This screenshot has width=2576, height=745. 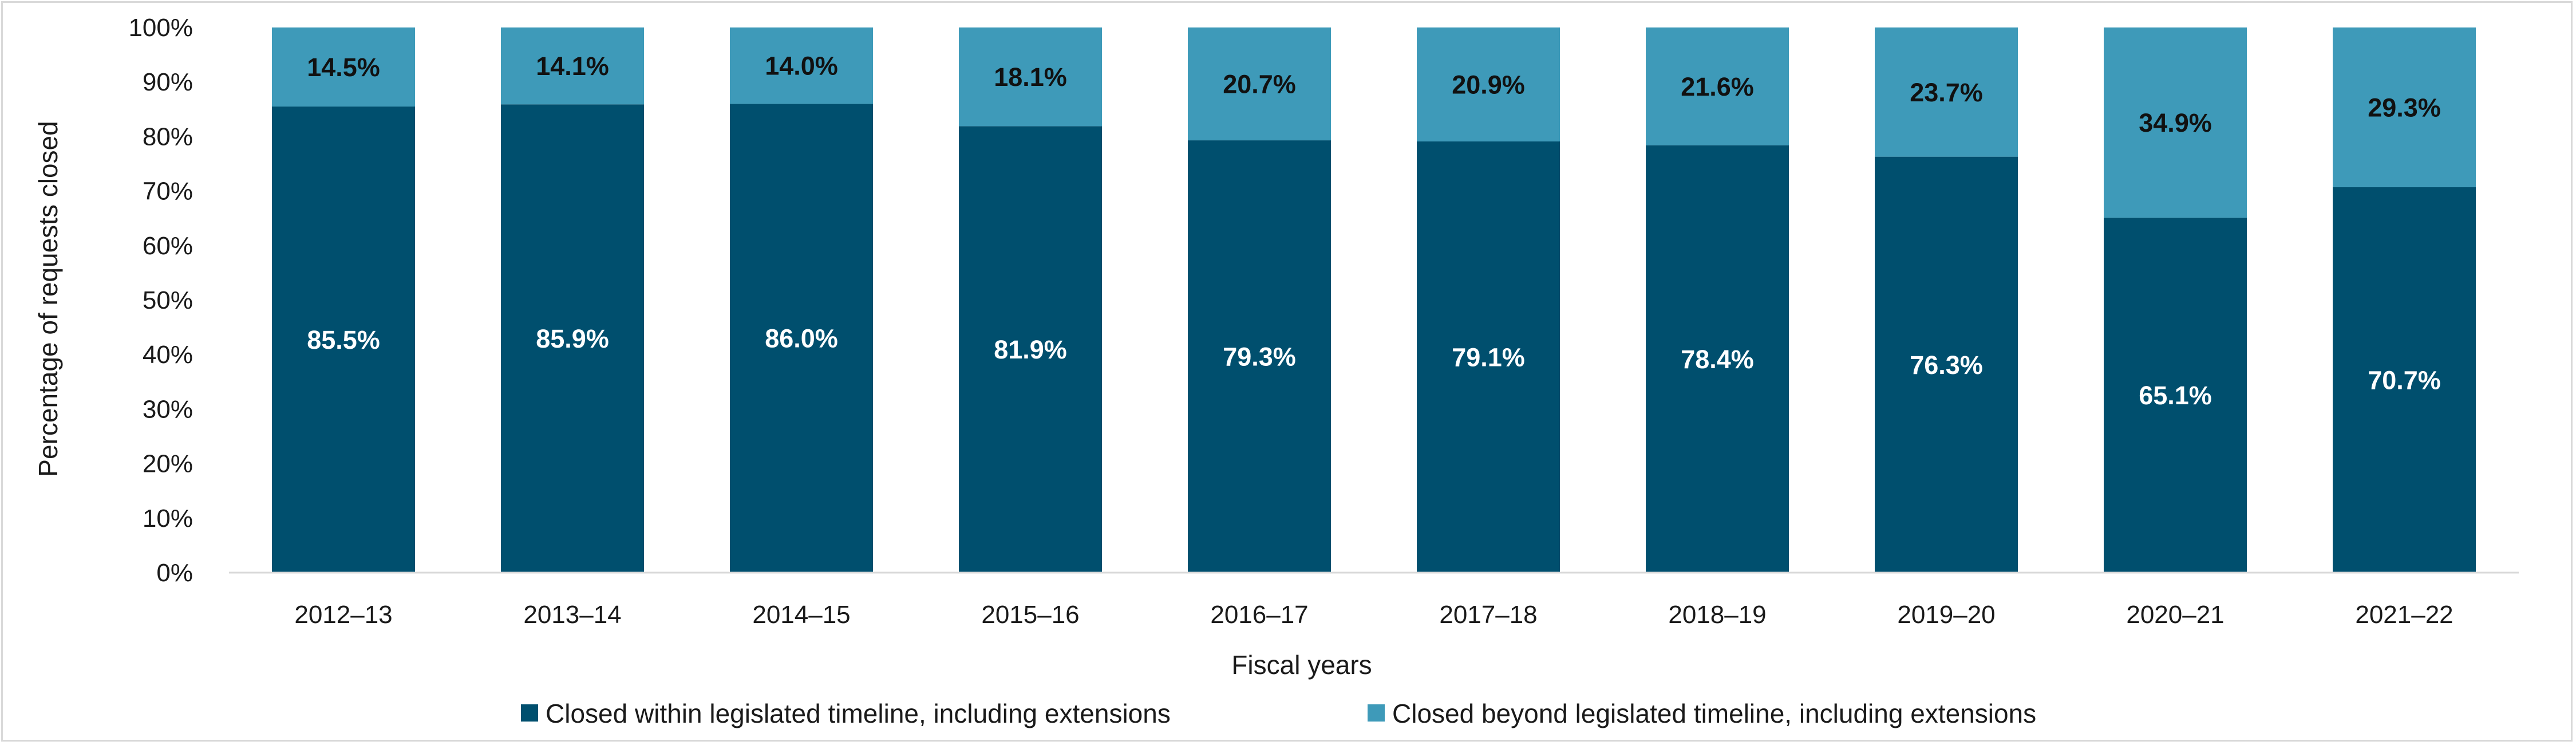 What do you see at coordinates (168, 246) in the screenshot?
I see `y-tick-label: 60%` at bounding box center [168, 246].